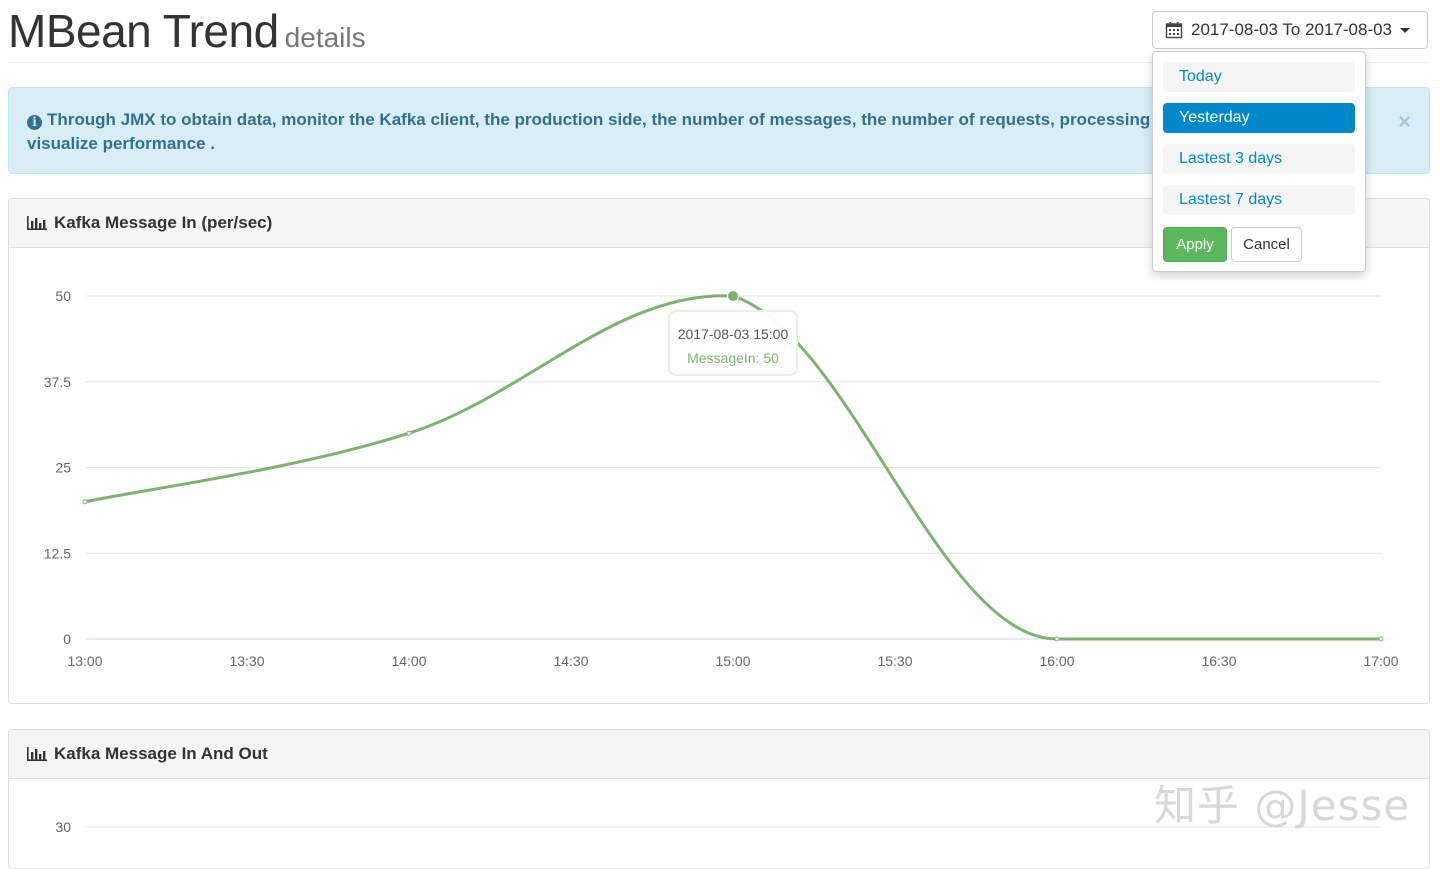 The width and height of the screenshot is (1440, 869). Describe the element at coordinates (1259, 77) in the screenshot. I see `range-option-today: Today` at that location.